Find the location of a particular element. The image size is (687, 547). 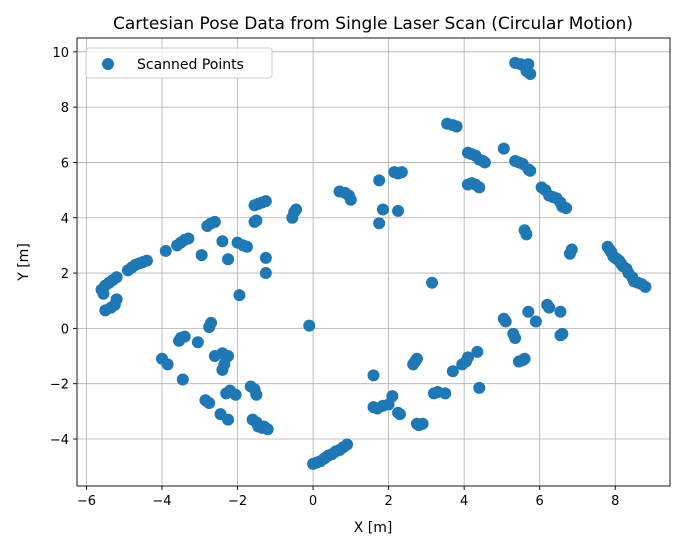

y-tick-label: −4 is located at coordinates (59, 440).